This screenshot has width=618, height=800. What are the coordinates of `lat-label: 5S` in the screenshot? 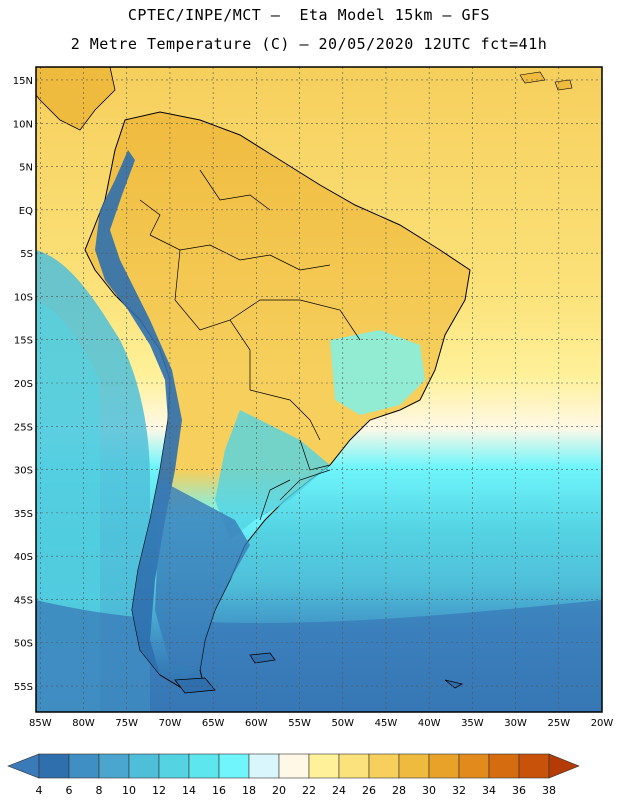 It's located at (26, 254).